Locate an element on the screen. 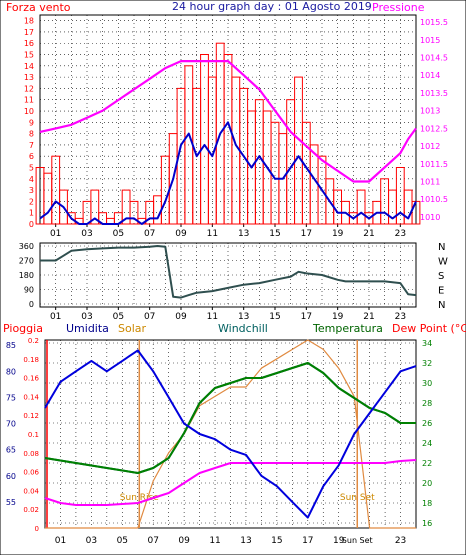  wind-tick-label: 14 is located at coordinates (29, 66).